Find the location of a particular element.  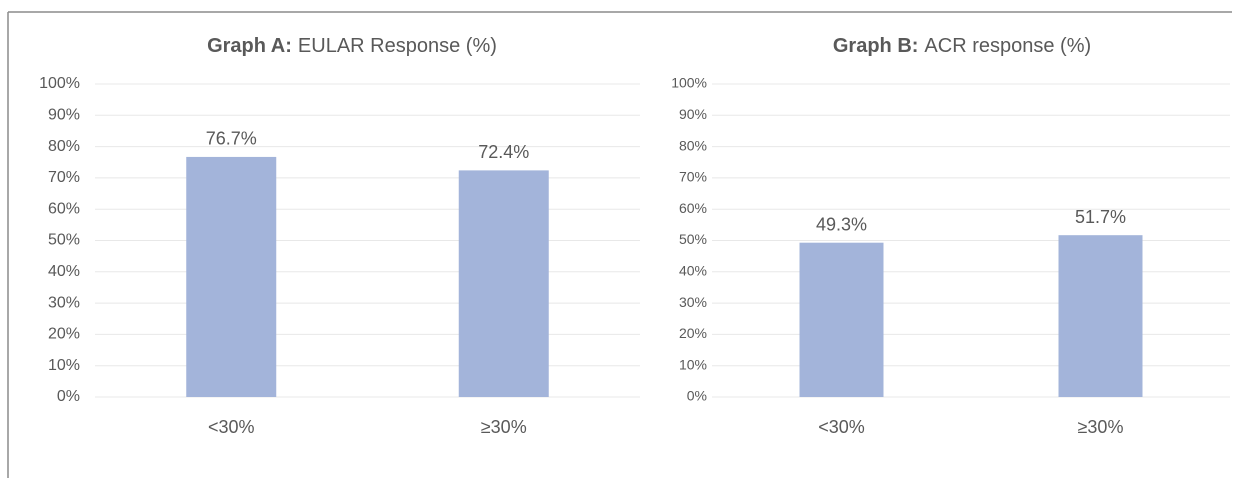

value-label: 72.4% is located at coordinates (503, 152).